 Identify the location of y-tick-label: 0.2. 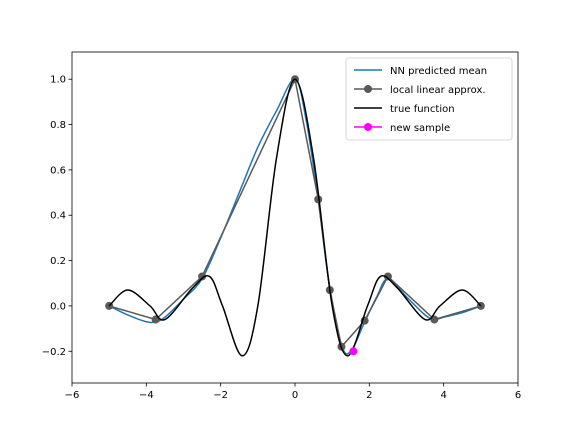
(58, 261).